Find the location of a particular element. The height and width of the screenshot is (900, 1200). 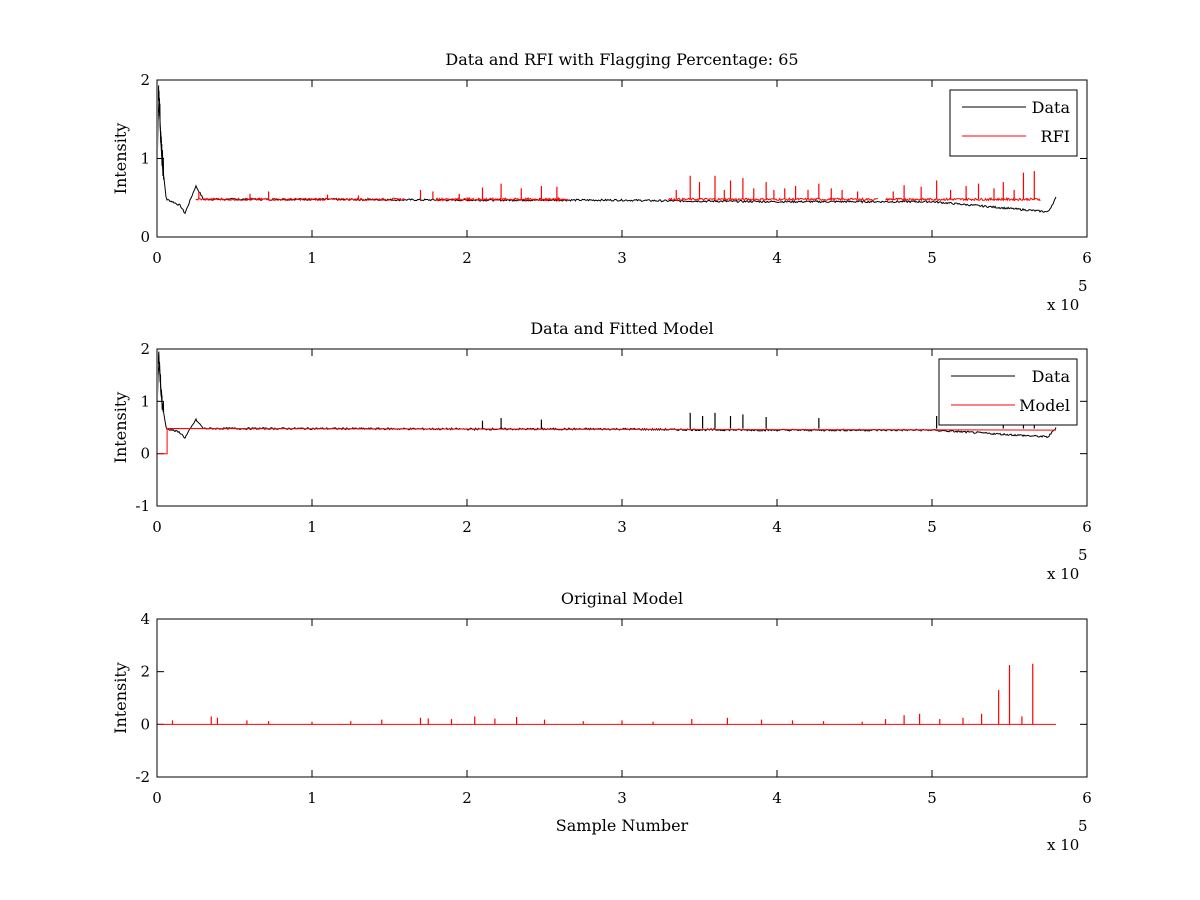

series-data is located at coordinates (607, 150).